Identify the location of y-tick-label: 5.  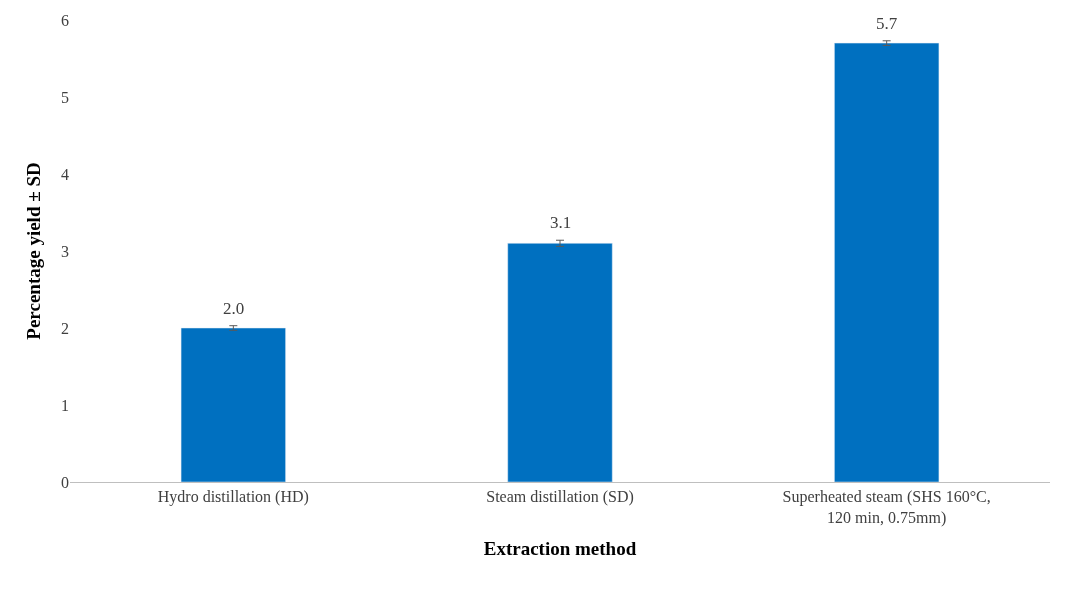
(65, 97).